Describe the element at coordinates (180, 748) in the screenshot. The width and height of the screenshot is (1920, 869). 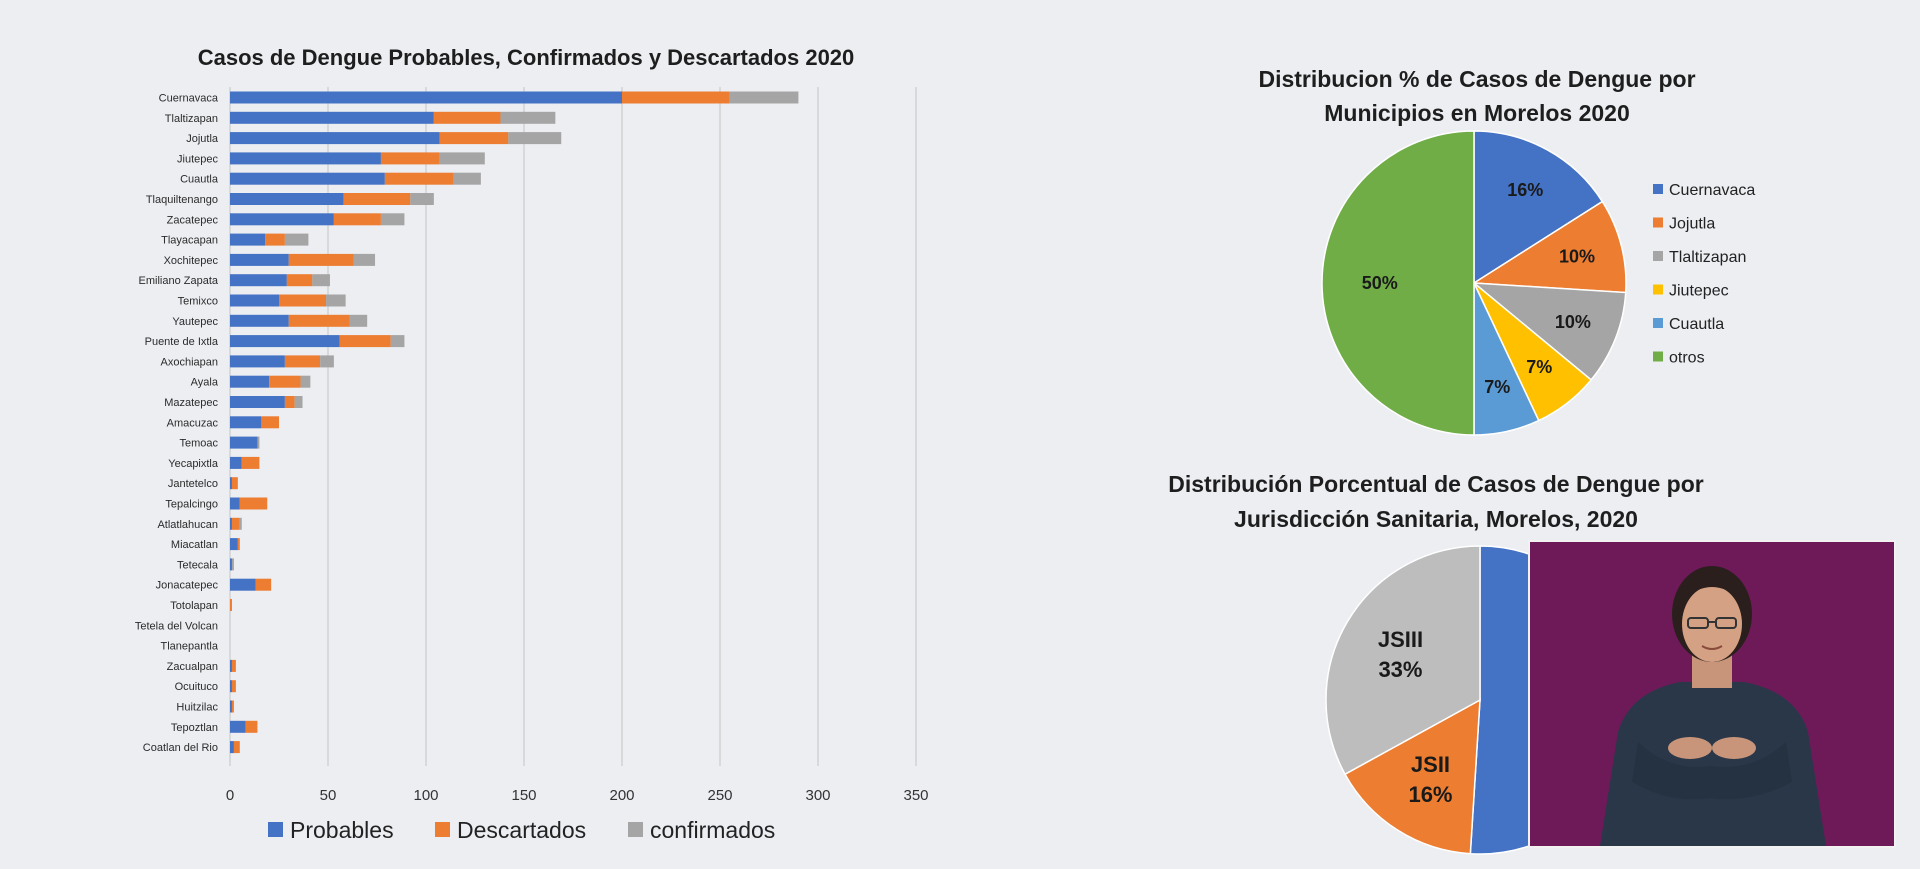
I see `category-label: Coatlan del Rio` at that location.